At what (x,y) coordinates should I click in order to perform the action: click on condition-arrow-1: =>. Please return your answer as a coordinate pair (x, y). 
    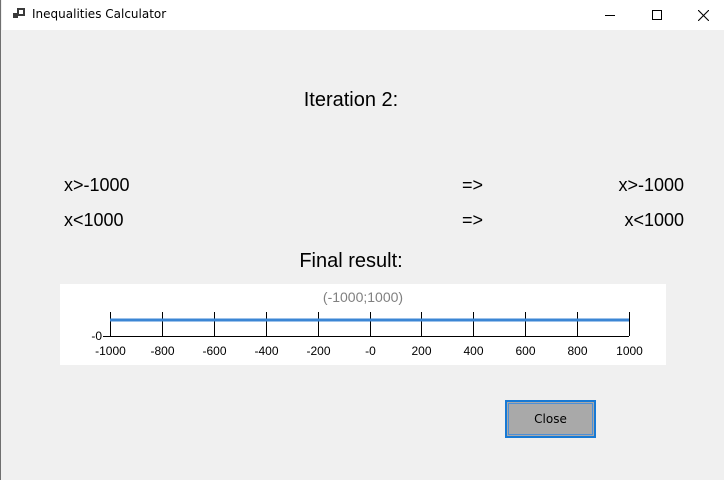
    Looking at the image, I should click on (473, 185).